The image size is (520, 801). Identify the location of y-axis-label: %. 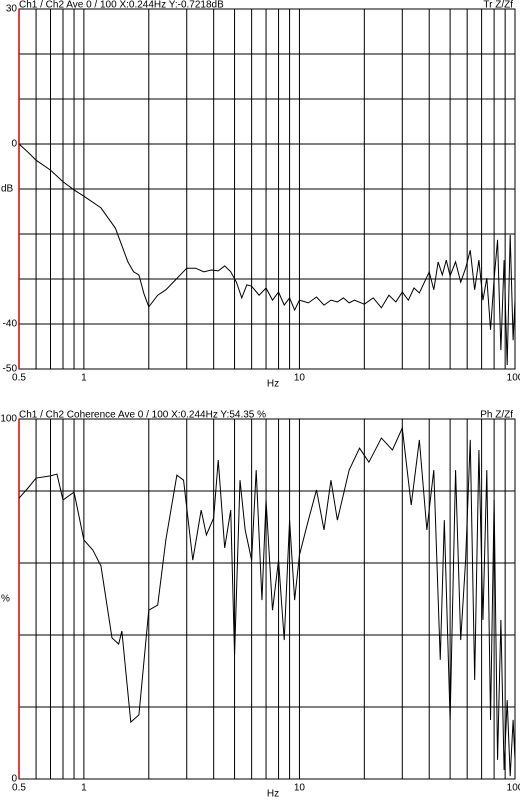
(5, 599).